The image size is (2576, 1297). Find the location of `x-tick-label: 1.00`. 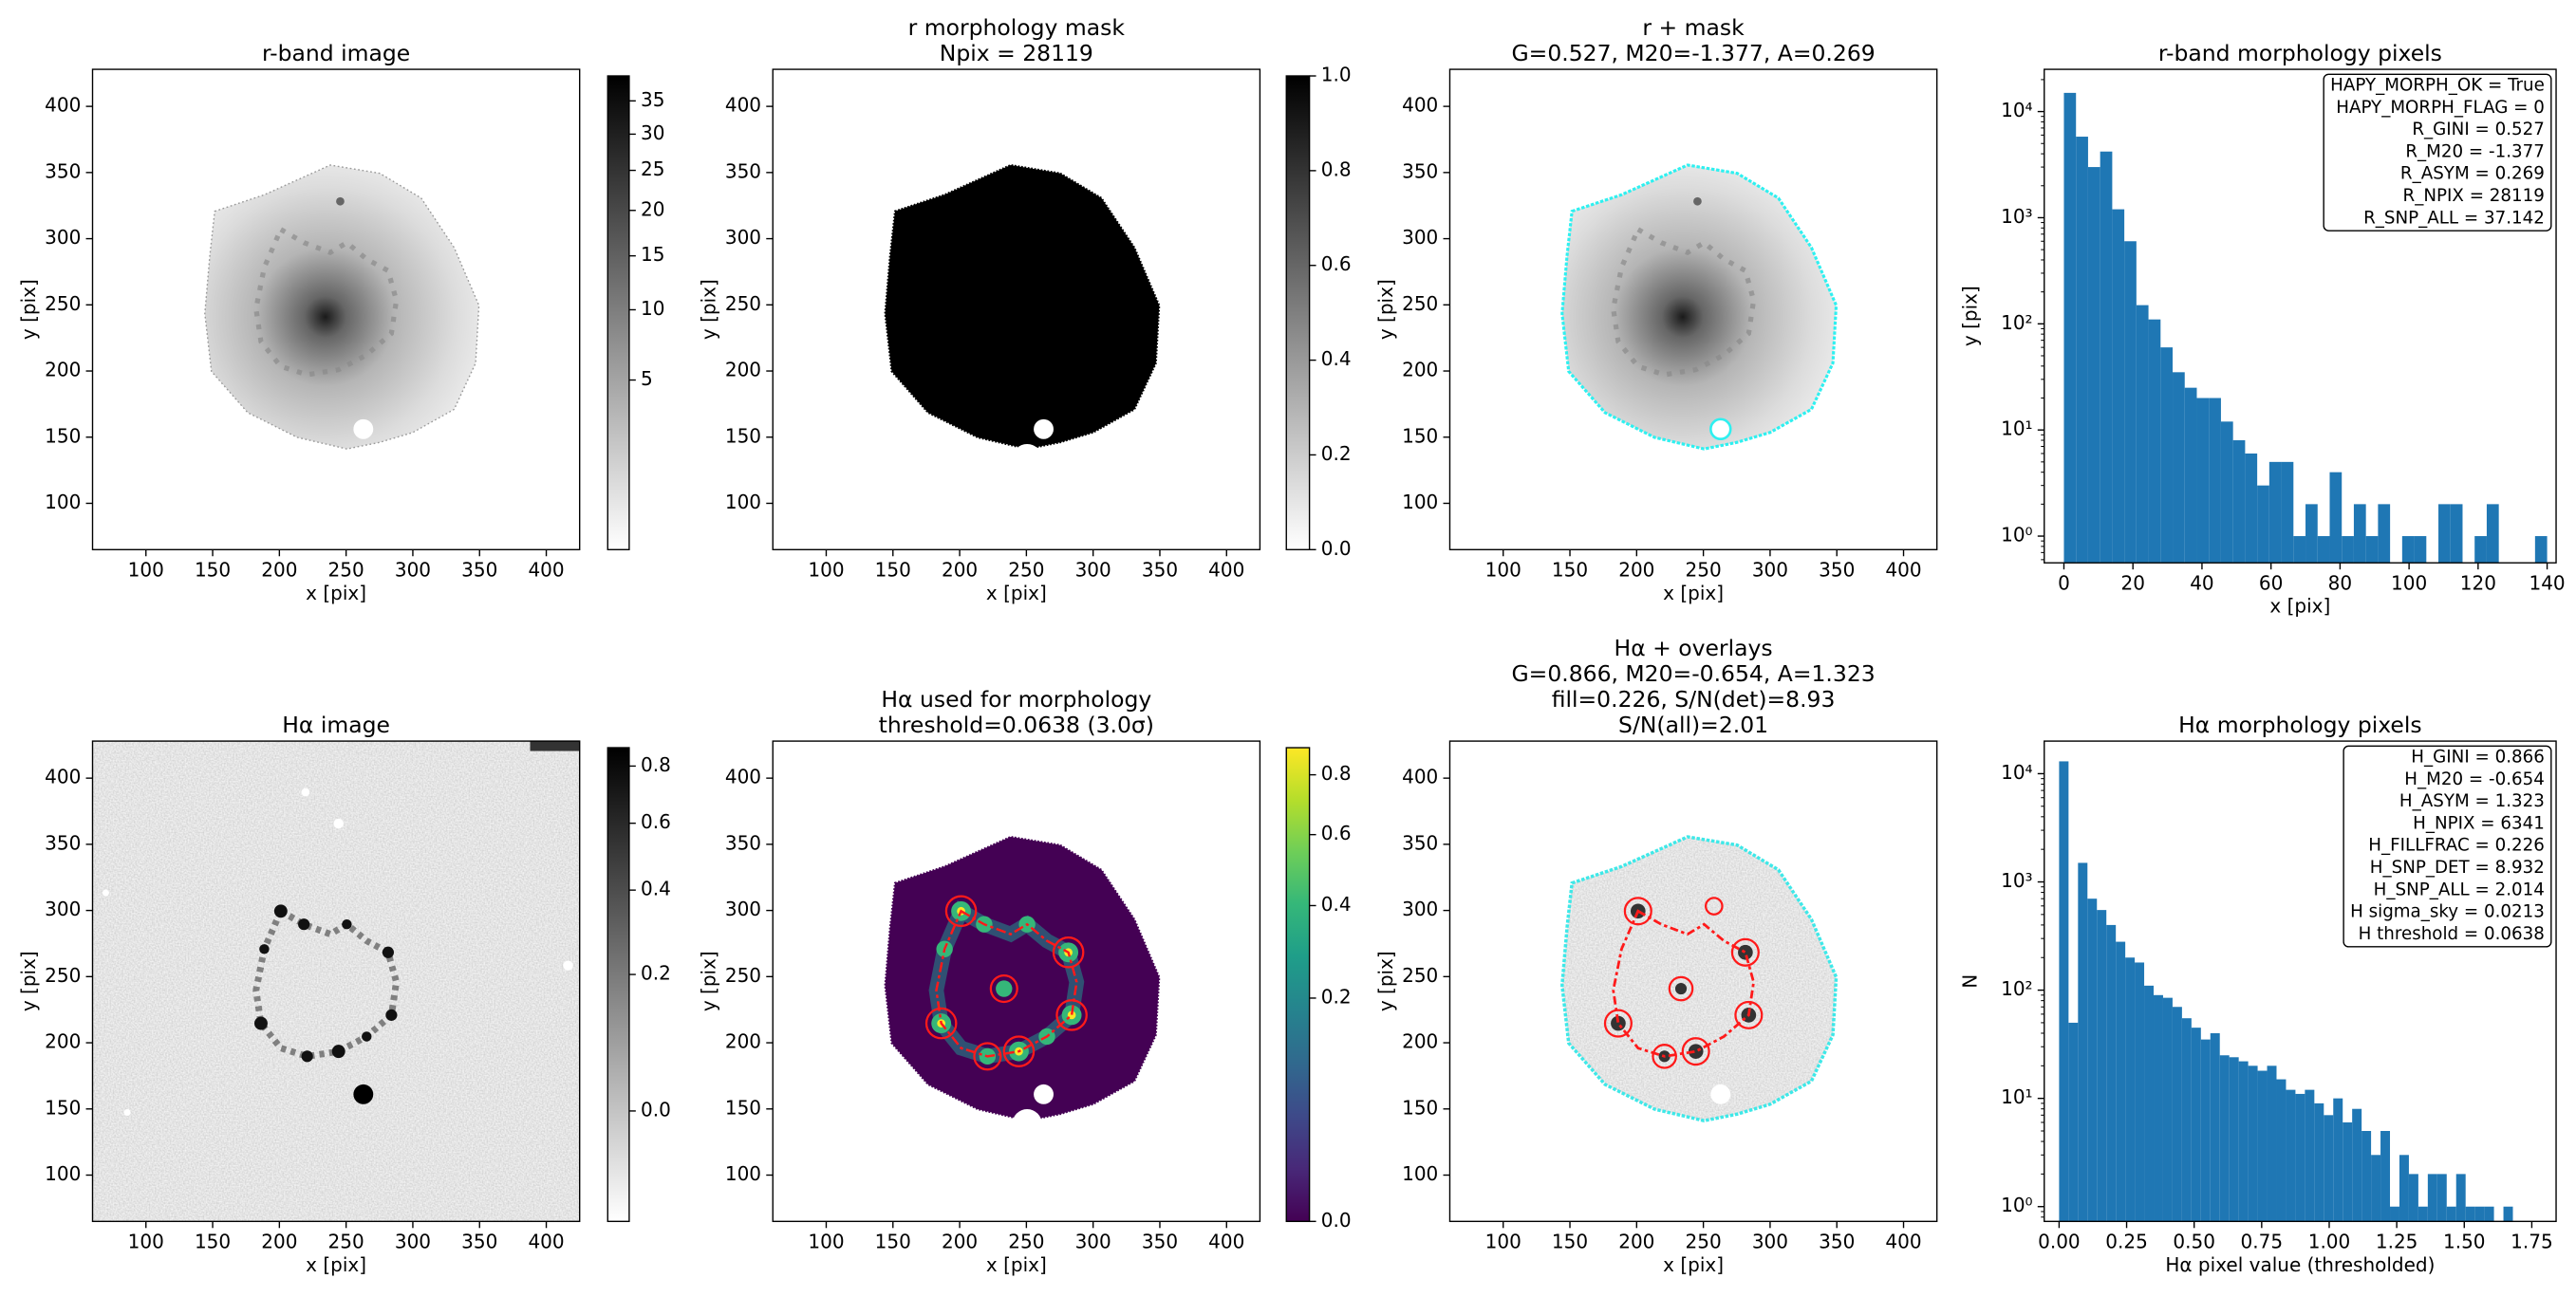

x-tick-label: 1.00 is located at coordinates (2330, 1241).